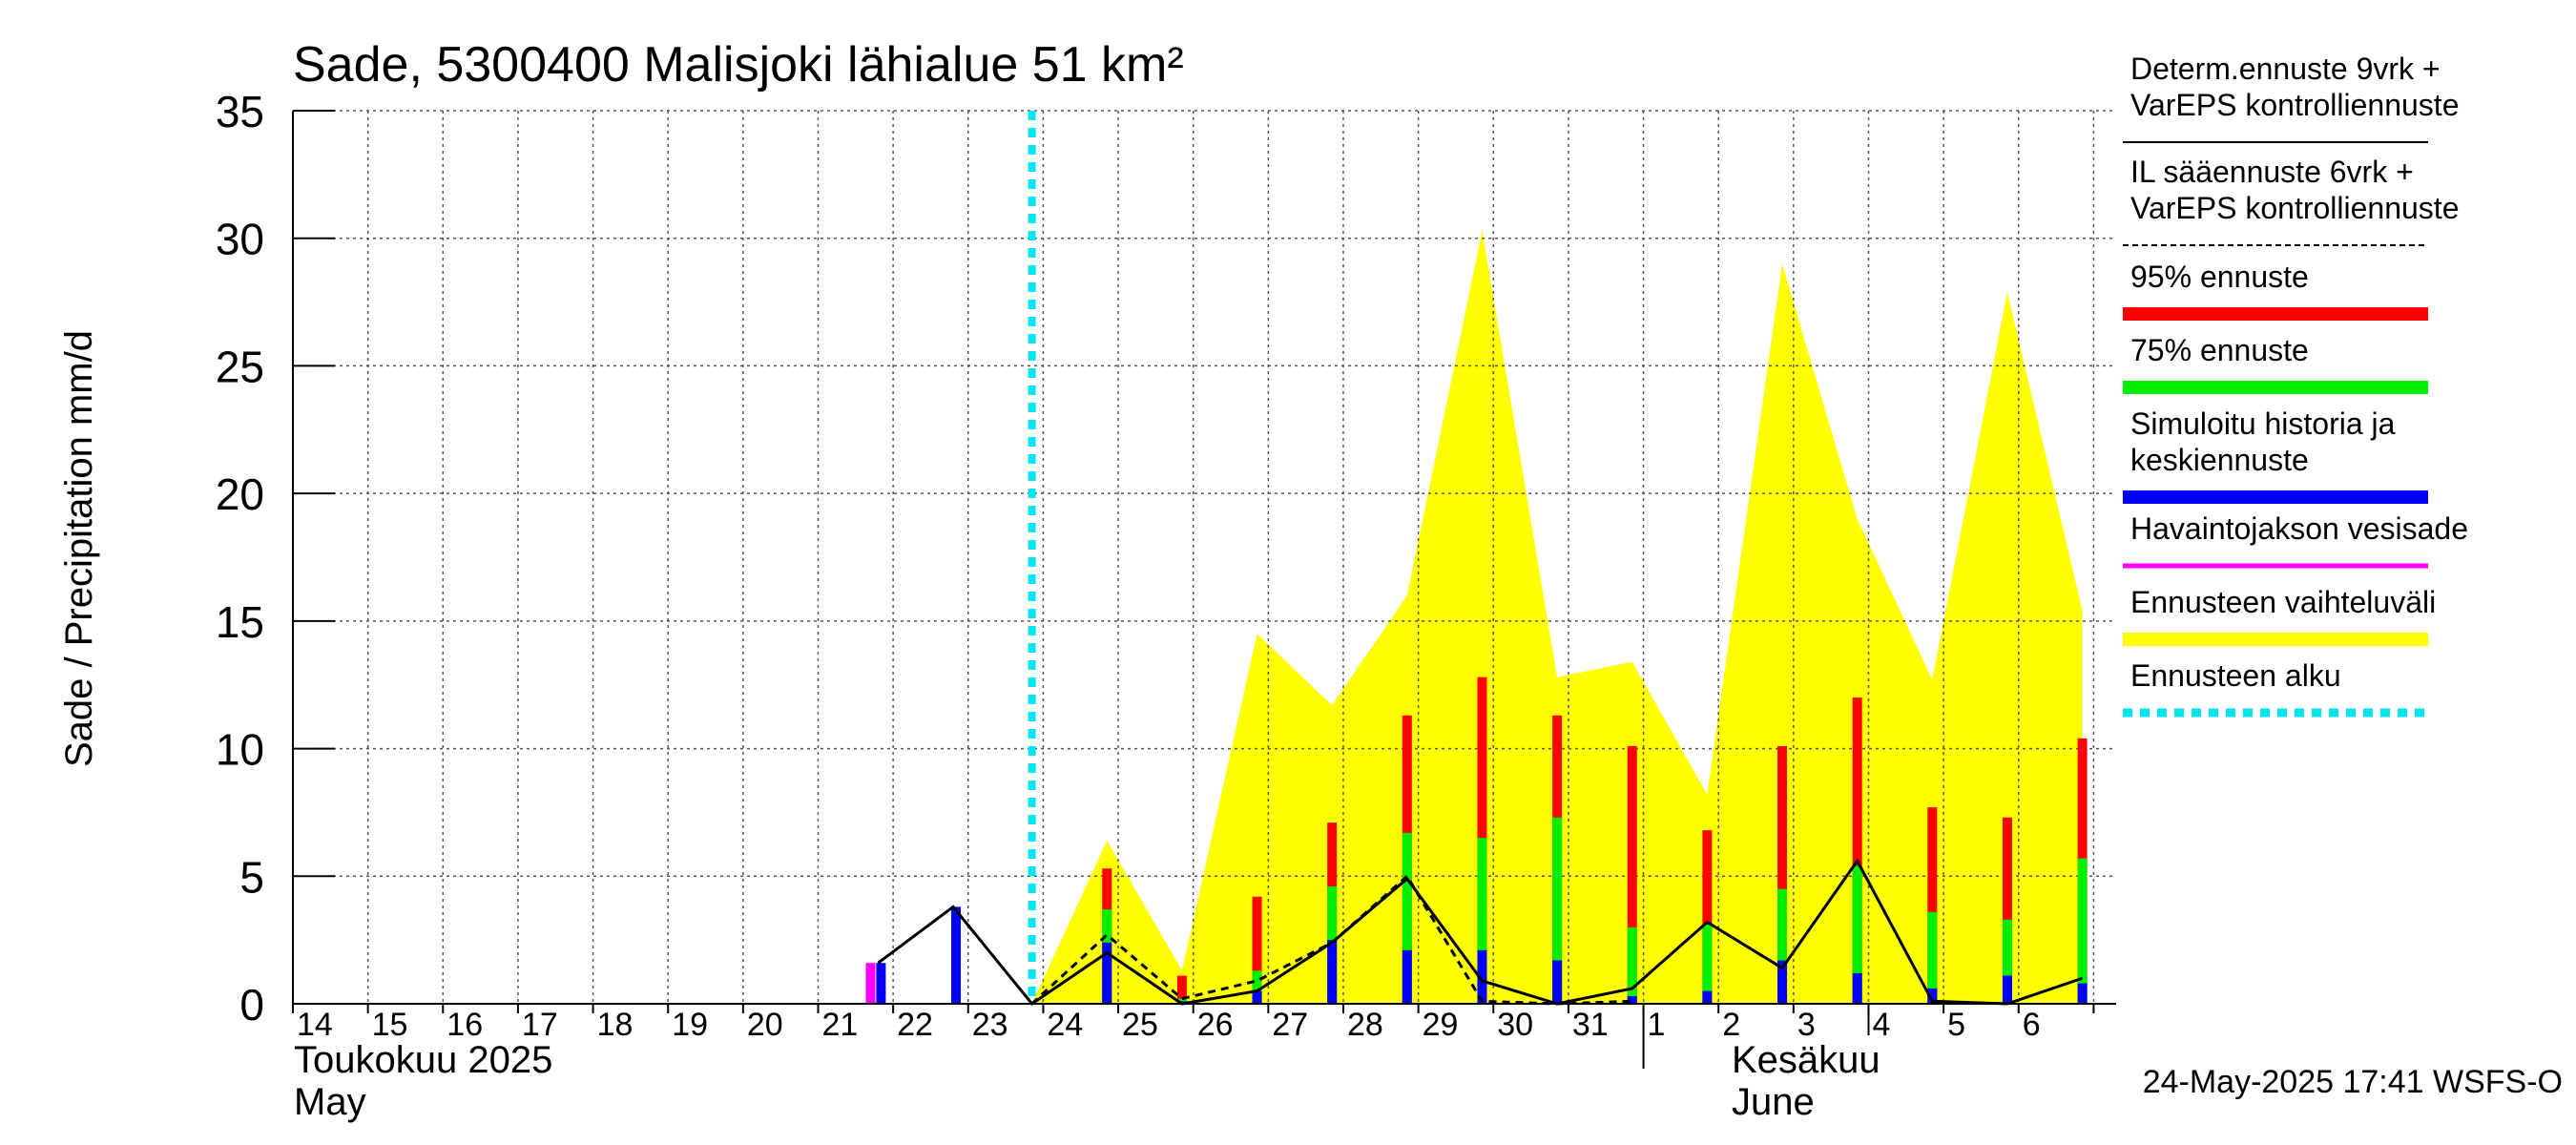 This screenshot has height=1145, width=2576. I want to click on month-label-fi: Toukokuu 2025, so click(423, 1060).